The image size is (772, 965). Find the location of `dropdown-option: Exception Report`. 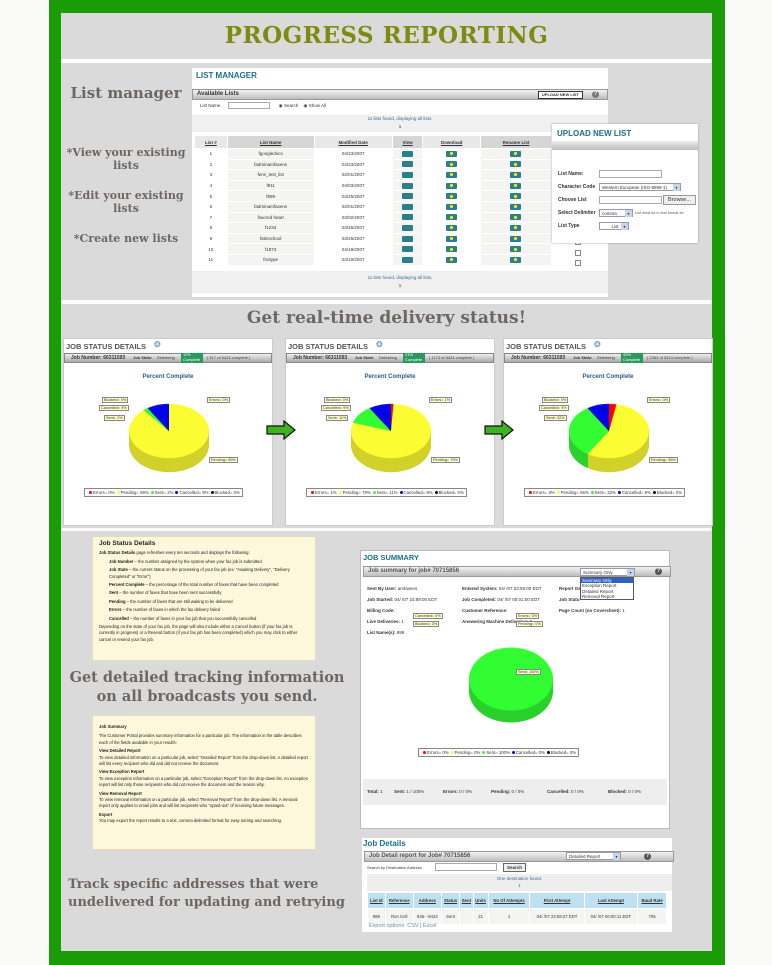

dropdown-option: Exception Report is located at coordinates (599, 586).